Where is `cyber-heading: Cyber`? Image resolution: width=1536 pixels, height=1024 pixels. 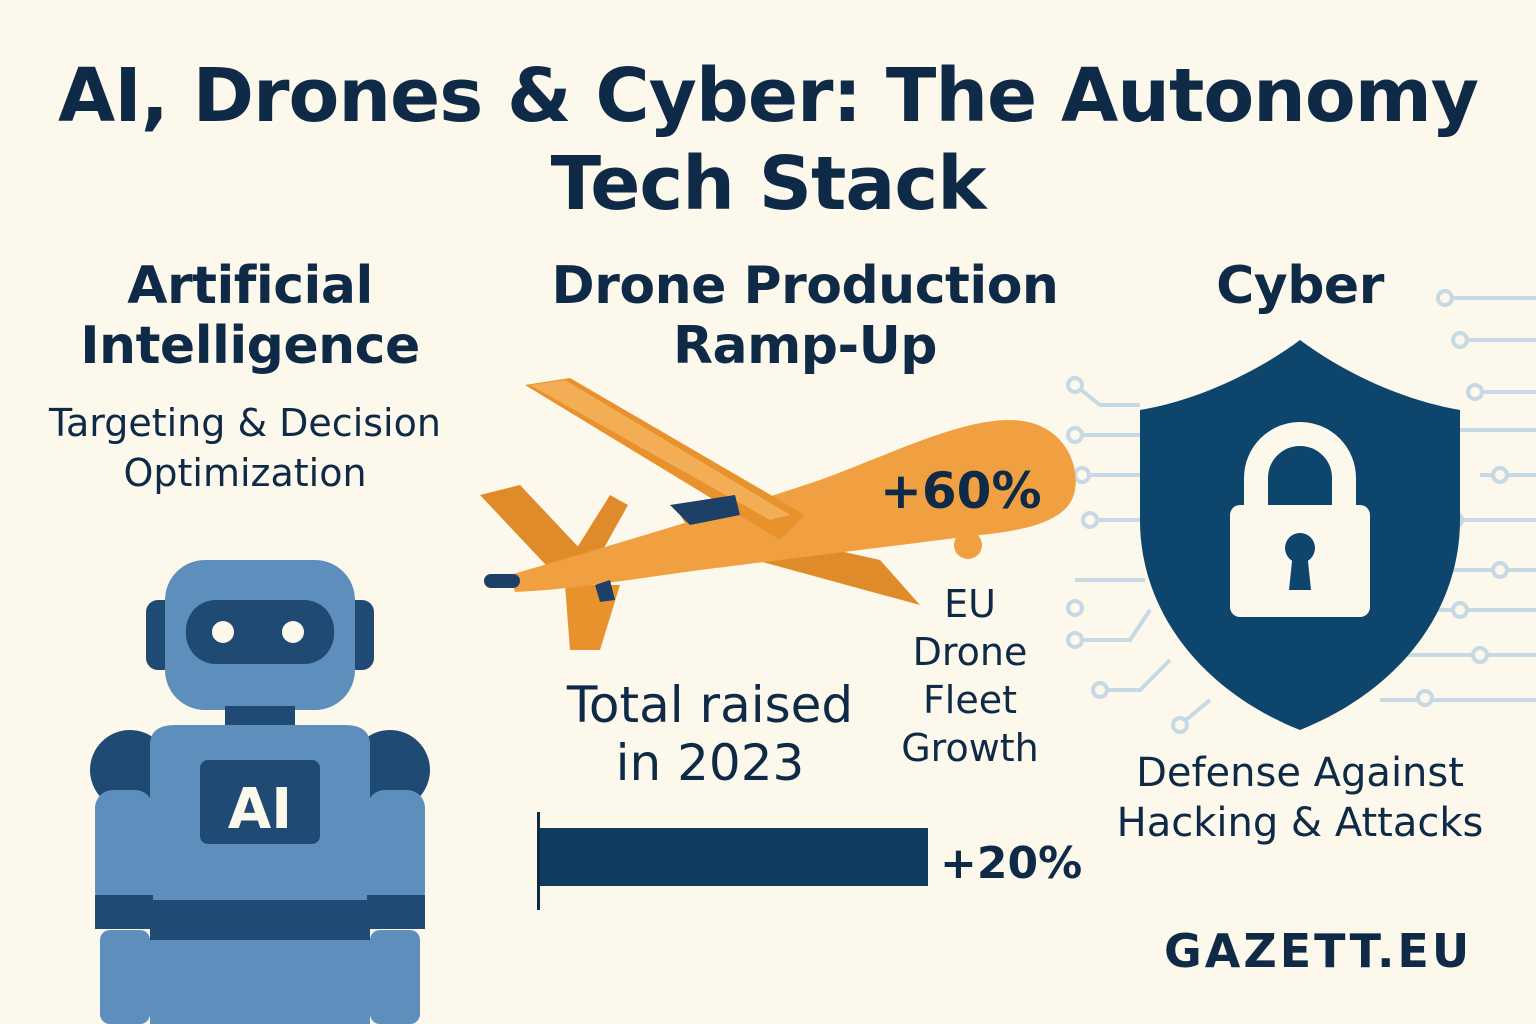 cyber-heading: Cyber is located at coordinates (1300, 286).